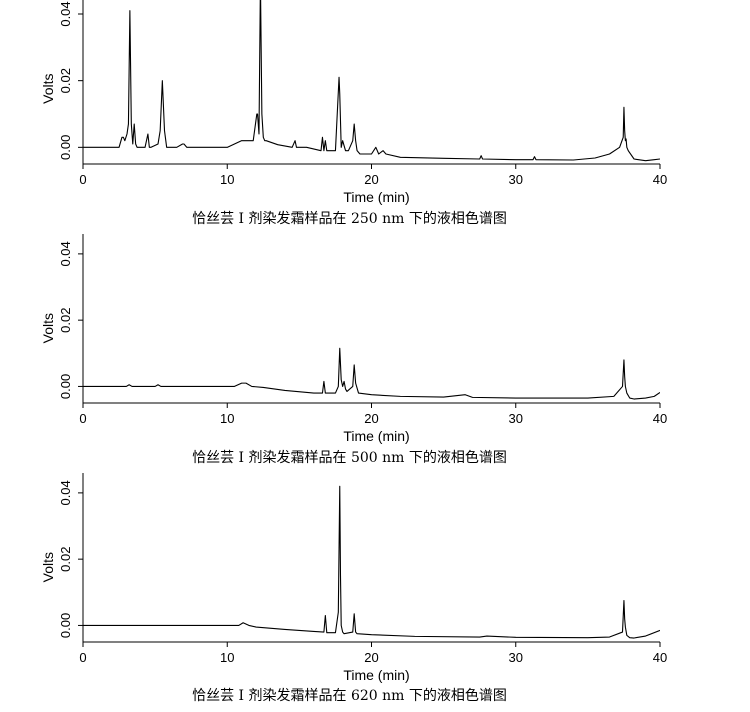  I want to click on chart-caption: 恰丝芸 I 剂染发霜样品在 500 nm 下的液相色谱图, so click(349, 457).